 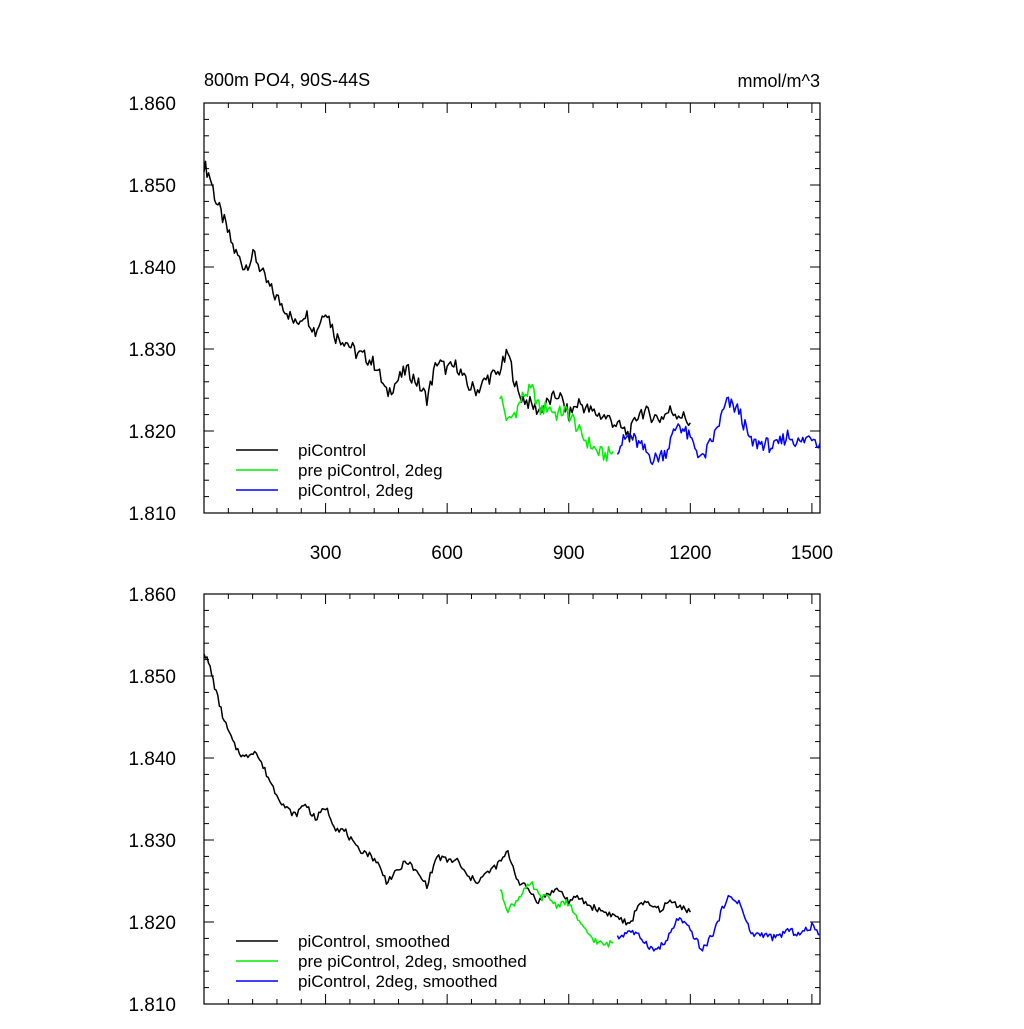 What do you see at coordinates (370, 470) in the screenshot?
I see `legend-label: pre piControl, 2deg` at bounding box center [370, 470].